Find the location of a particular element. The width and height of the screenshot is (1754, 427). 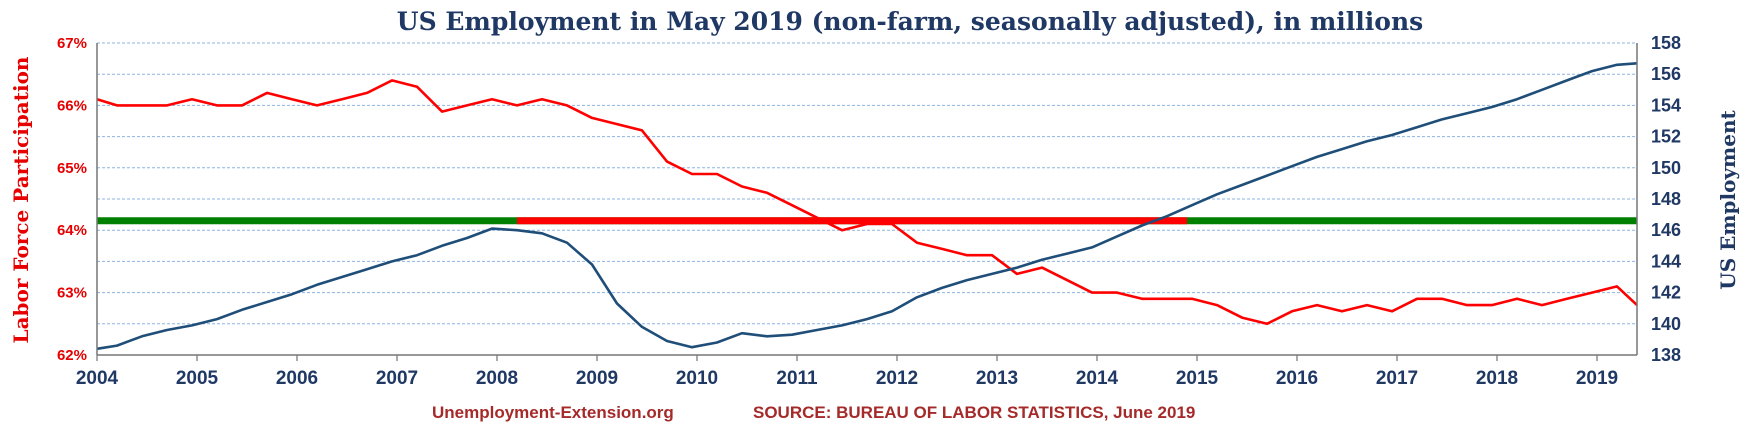

right-tick-label: 152 is located at coordinates (1666, 137).